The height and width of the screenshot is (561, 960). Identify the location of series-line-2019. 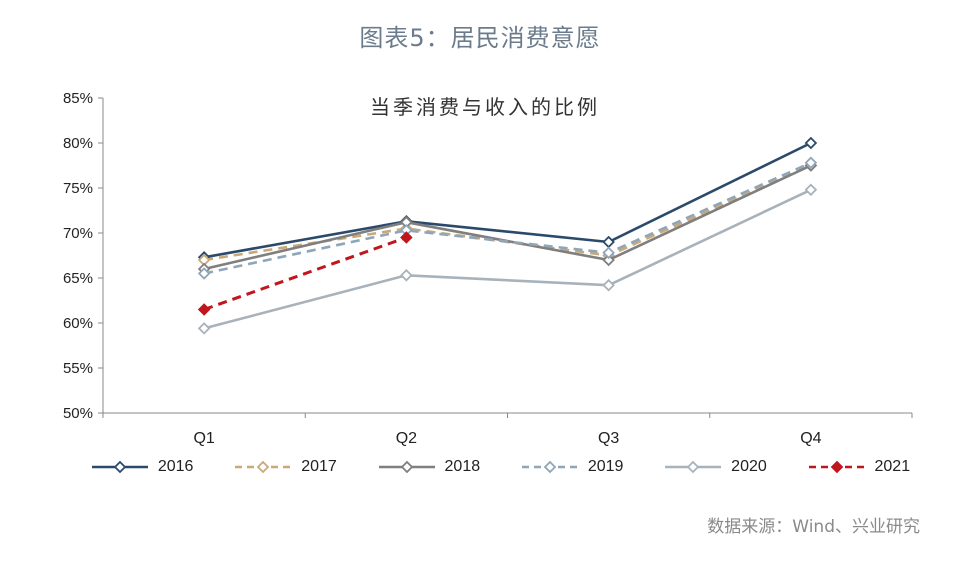
(507, 218).